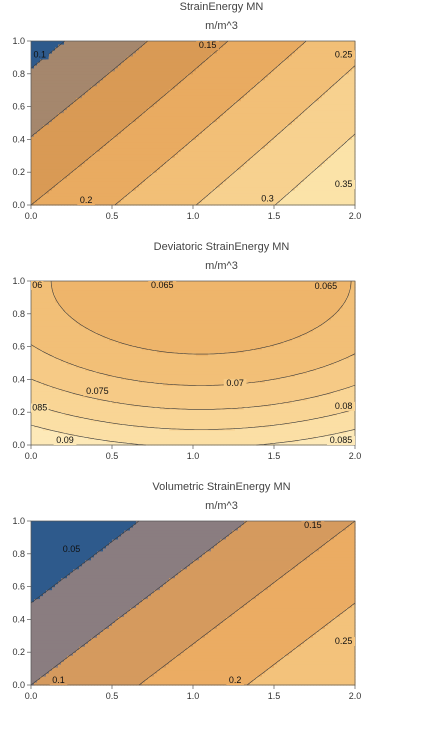 Image resolution: width=443 pixels, height=751 pixels. Describe the element at coordinates (235, 383) in the screenshot. I see `contour-value-label: 0.07` at that location.